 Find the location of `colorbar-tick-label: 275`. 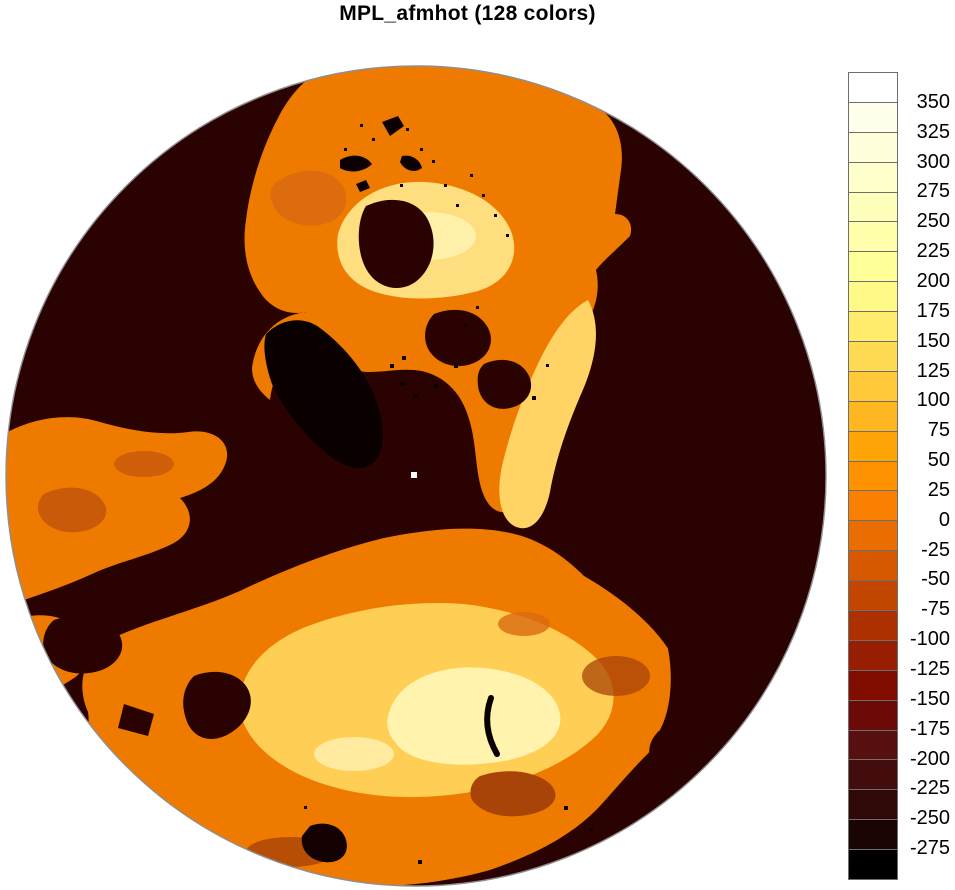

colorbar-tick-label: 275 is located at coordinates (933, 191).